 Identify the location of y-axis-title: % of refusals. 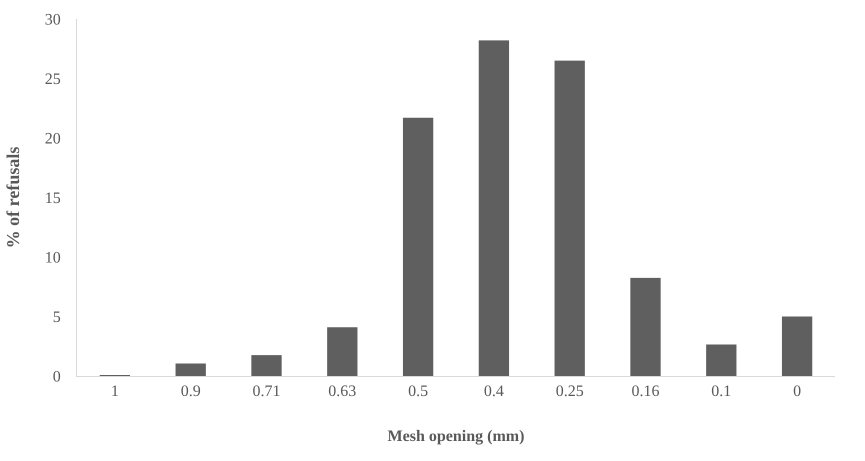
(13, 197).